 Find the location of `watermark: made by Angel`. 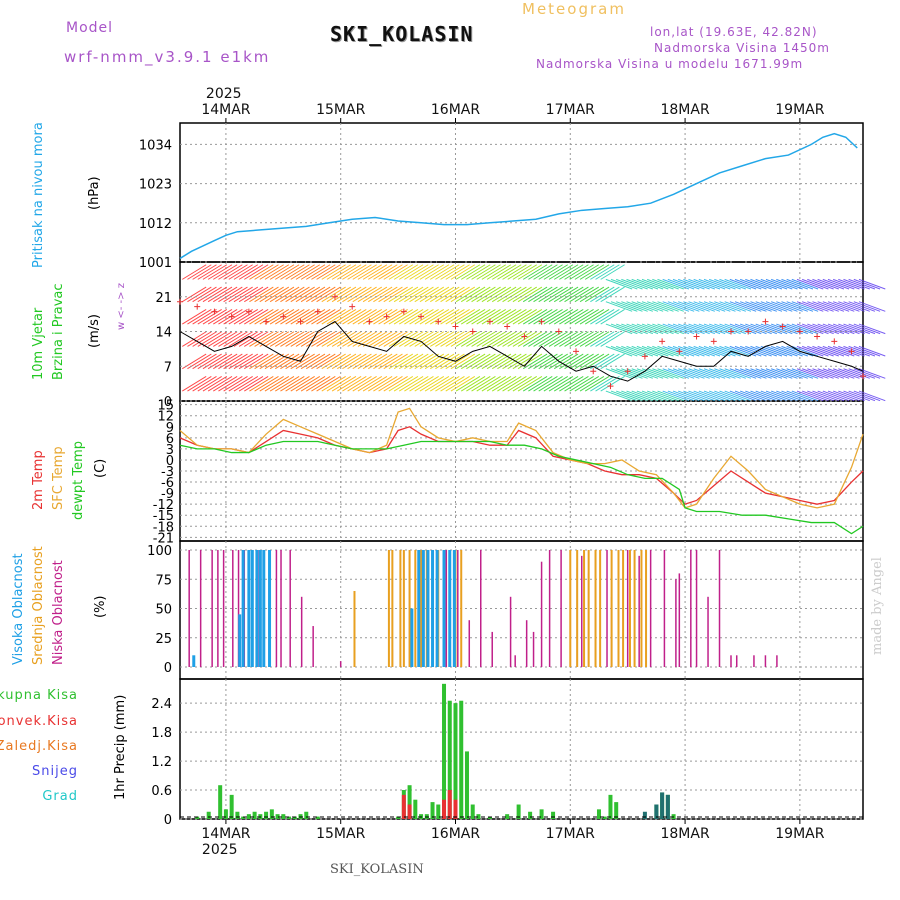

watermark: made by Angel is located at coordinates (877, 606).